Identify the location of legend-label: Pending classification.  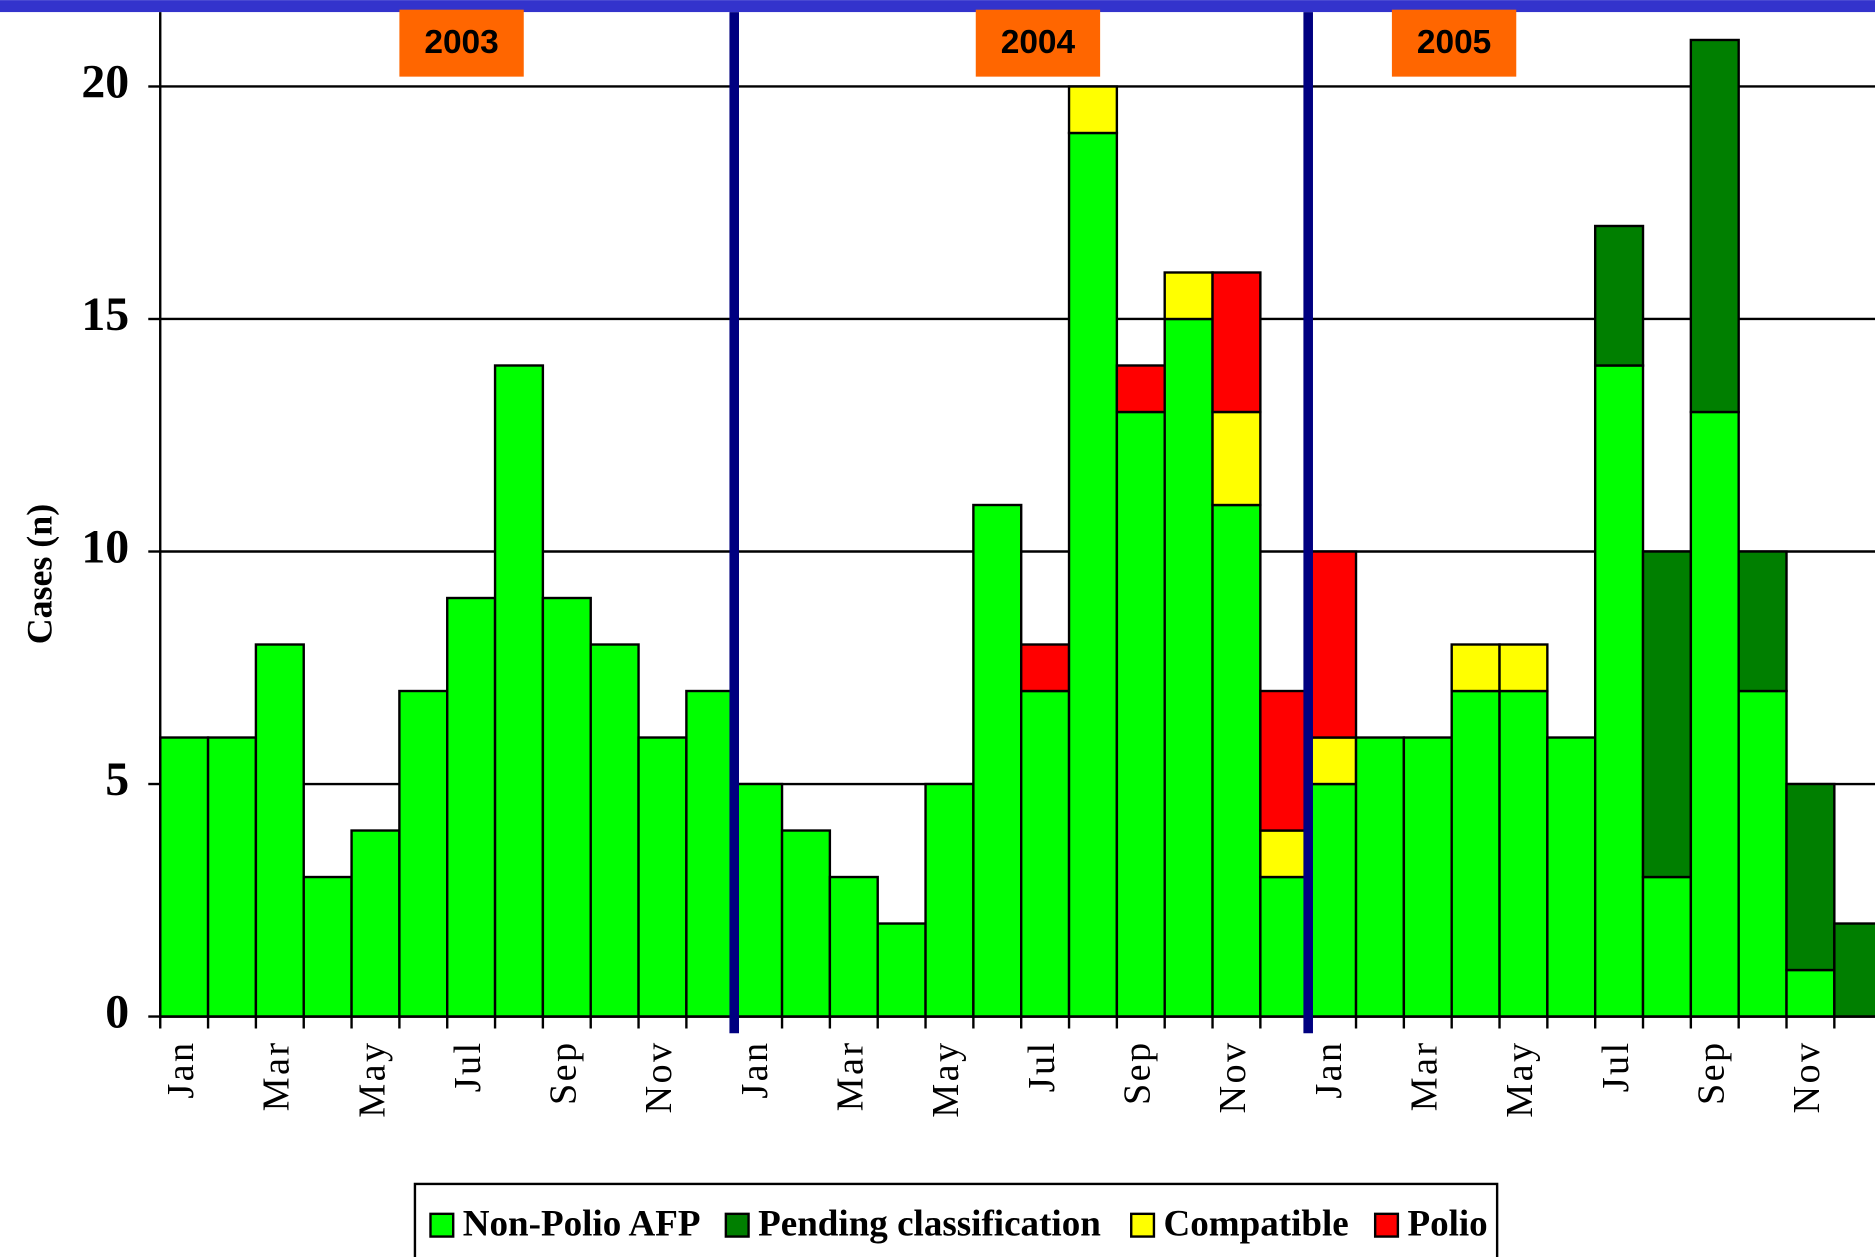
(929, 1223).